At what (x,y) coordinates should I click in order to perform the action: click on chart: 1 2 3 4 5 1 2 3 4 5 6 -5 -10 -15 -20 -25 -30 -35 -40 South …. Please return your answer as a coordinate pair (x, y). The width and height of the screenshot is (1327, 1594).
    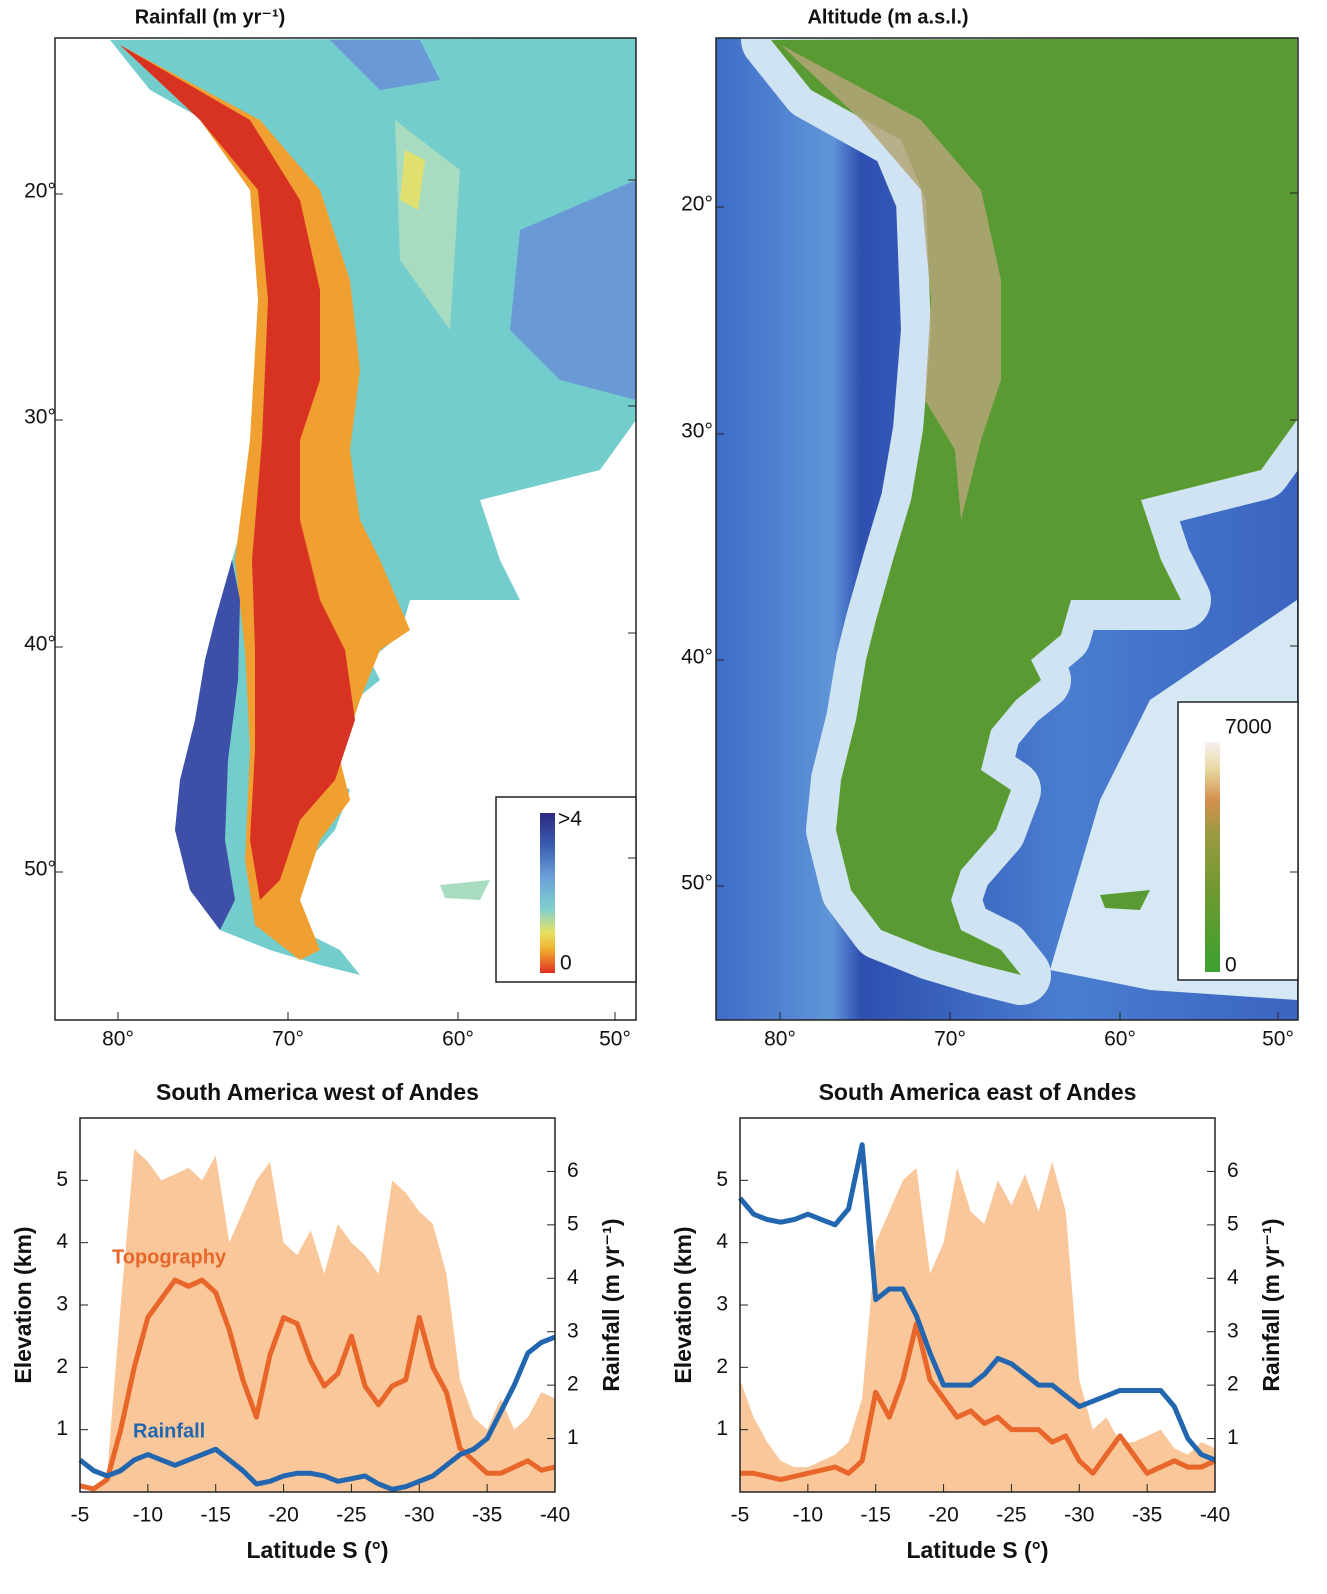
    Looking at the image, I should click on (977, 1321).